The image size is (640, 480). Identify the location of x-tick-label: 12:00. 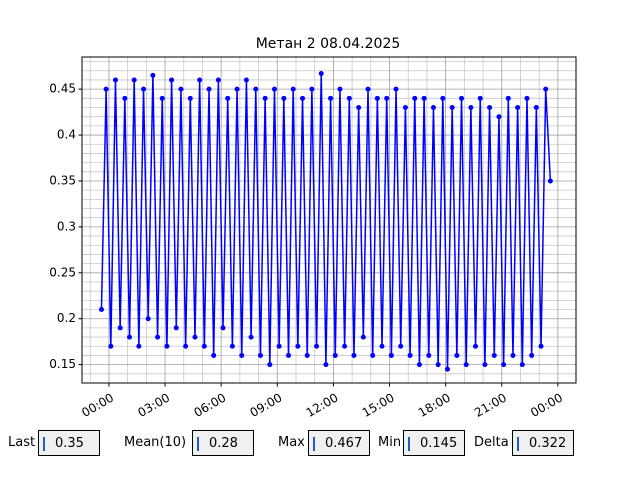
(322, 405).